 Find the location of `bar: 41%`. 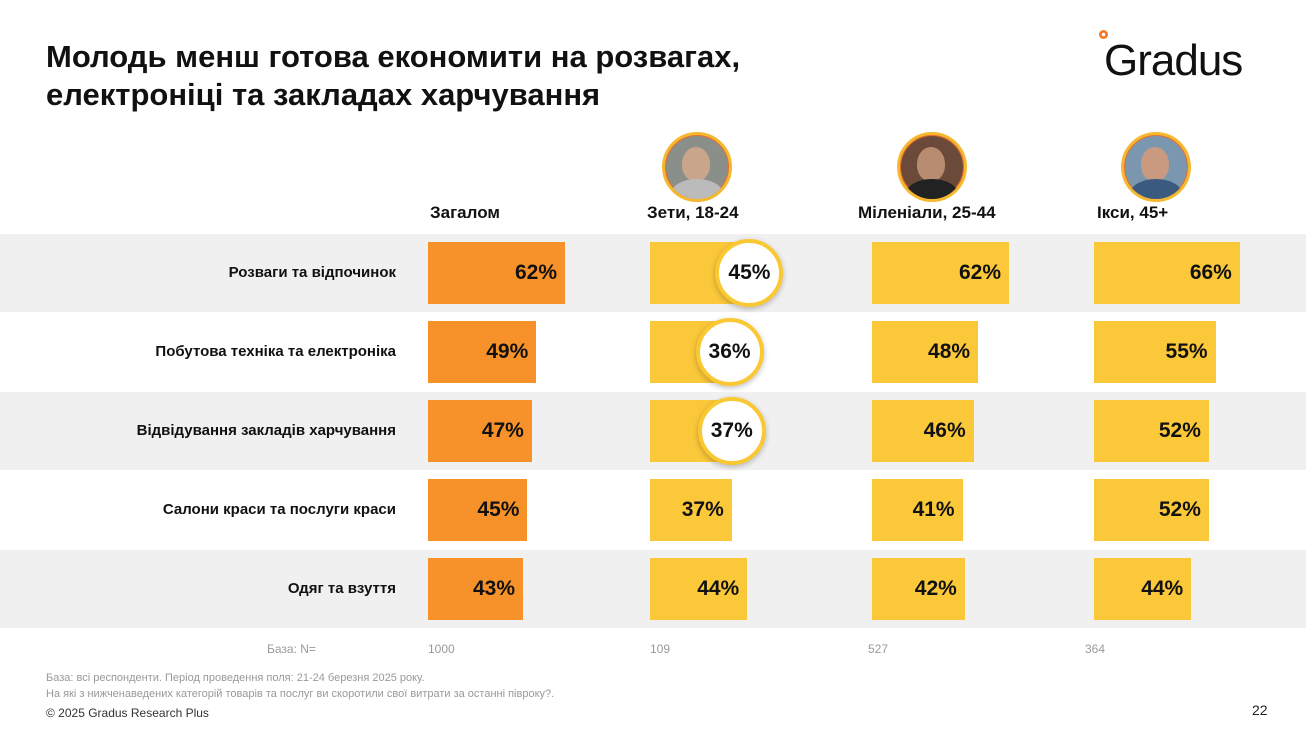

bar: 41% is located at coordinates (917, 510).